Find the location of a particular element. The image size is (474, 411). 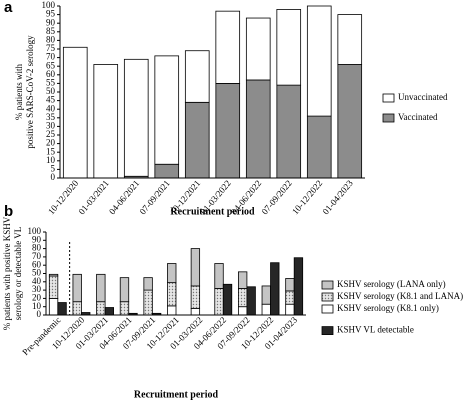

y-tick-label: 15 is located at coordinates (51, 151).